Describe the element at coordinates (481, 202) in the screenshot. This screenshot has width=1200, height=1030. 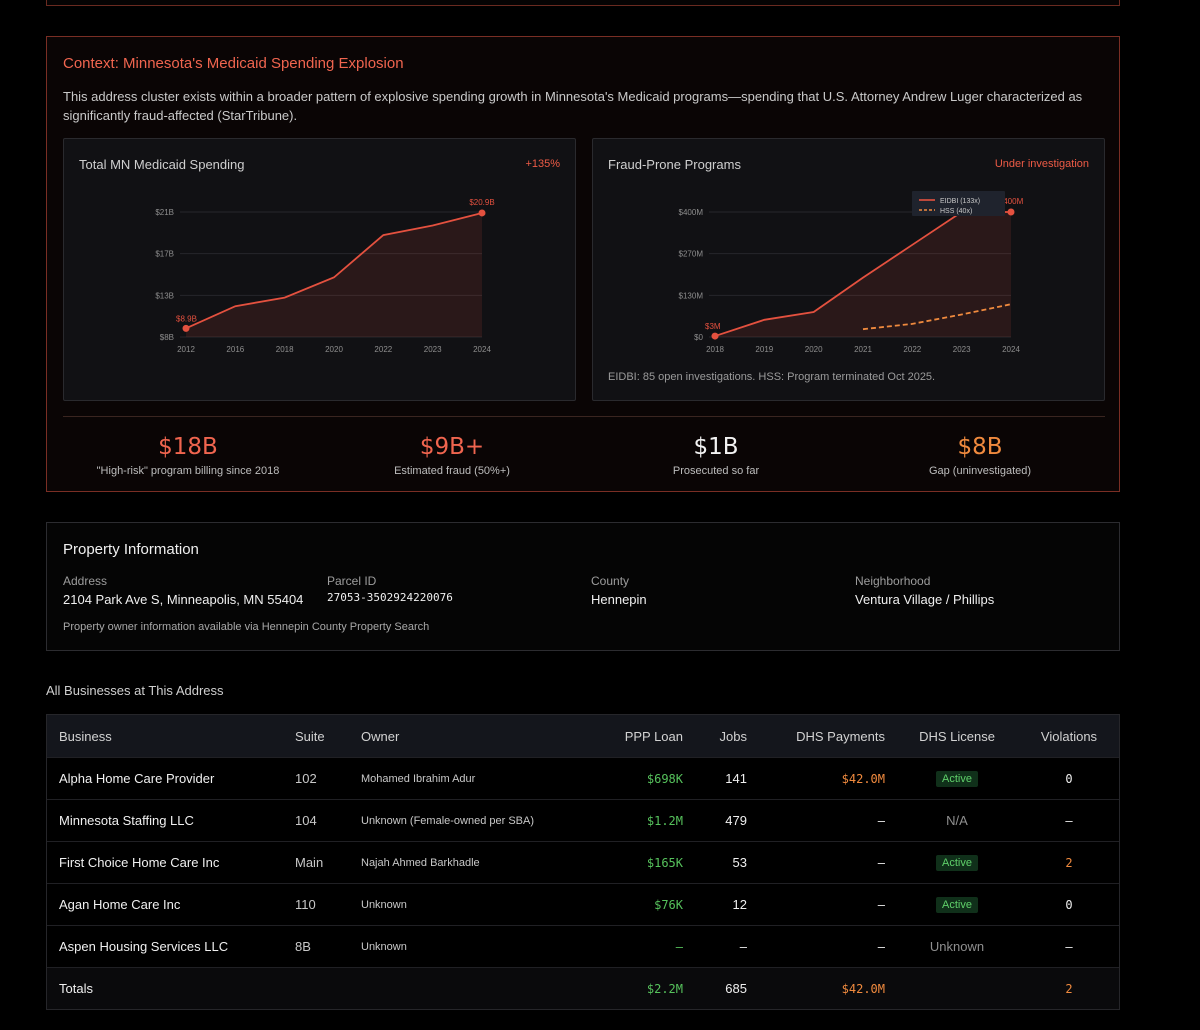
I see `last-point-label: $20.9B` at that location.